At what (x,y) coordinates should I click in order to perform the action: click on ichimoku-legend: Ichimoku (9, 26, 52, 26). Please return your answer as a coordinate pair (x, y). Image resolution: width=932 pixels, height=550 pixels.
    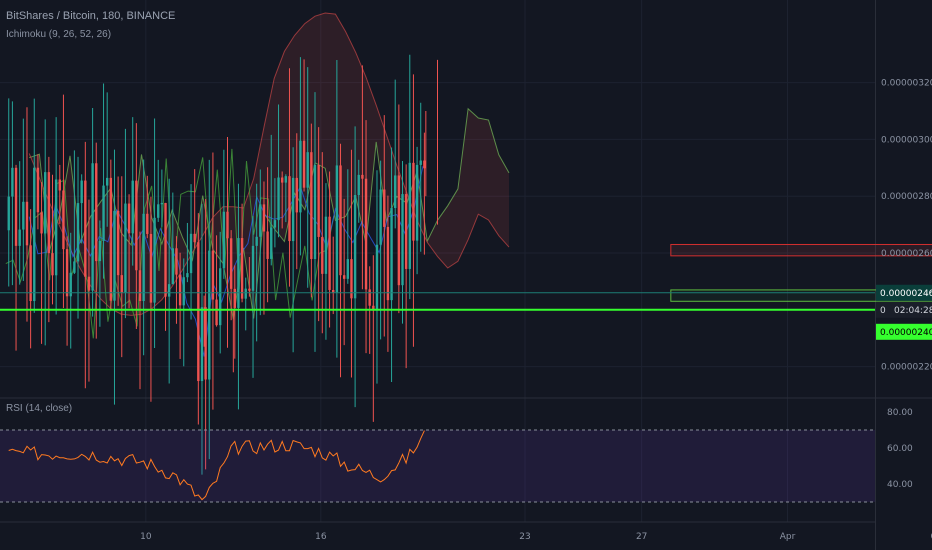
    Looking at the image, I should click on (59, 34).